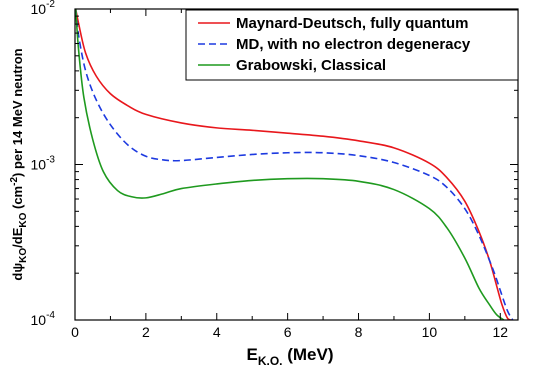 The height and width of the screenshot is (368, 534). What do you see at coordinates (308, 354) in the screenshot?
I see `x-axis-label-unit: (MeV)` at bounding box center [308, 354].